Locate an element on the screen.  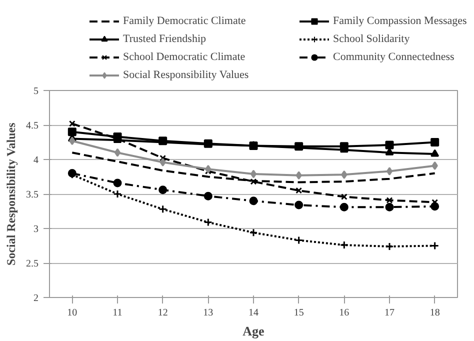
y-tick-label: 4 is located at coordinates (36, 160).